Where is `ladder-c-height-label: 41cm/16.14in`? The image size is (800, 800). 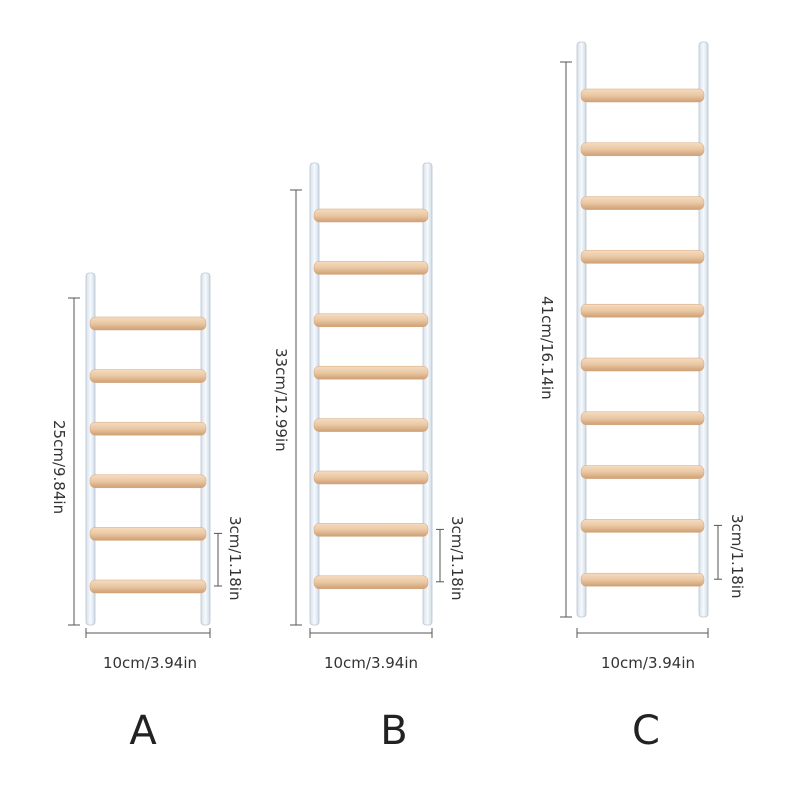 ladder-c-height-label: 41cm/16.14in is located at coordinates (547, 348).